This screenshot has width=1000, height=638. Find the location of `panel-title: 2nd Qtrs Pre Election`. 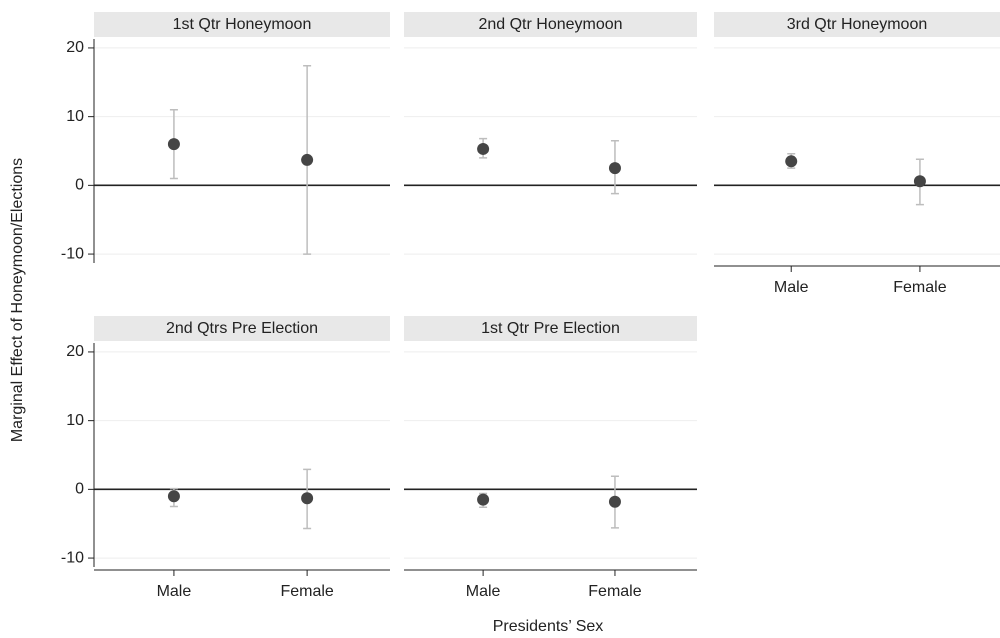

panel-title: 2nd Qtrs Pre Election is located at coordinates (242, 328).